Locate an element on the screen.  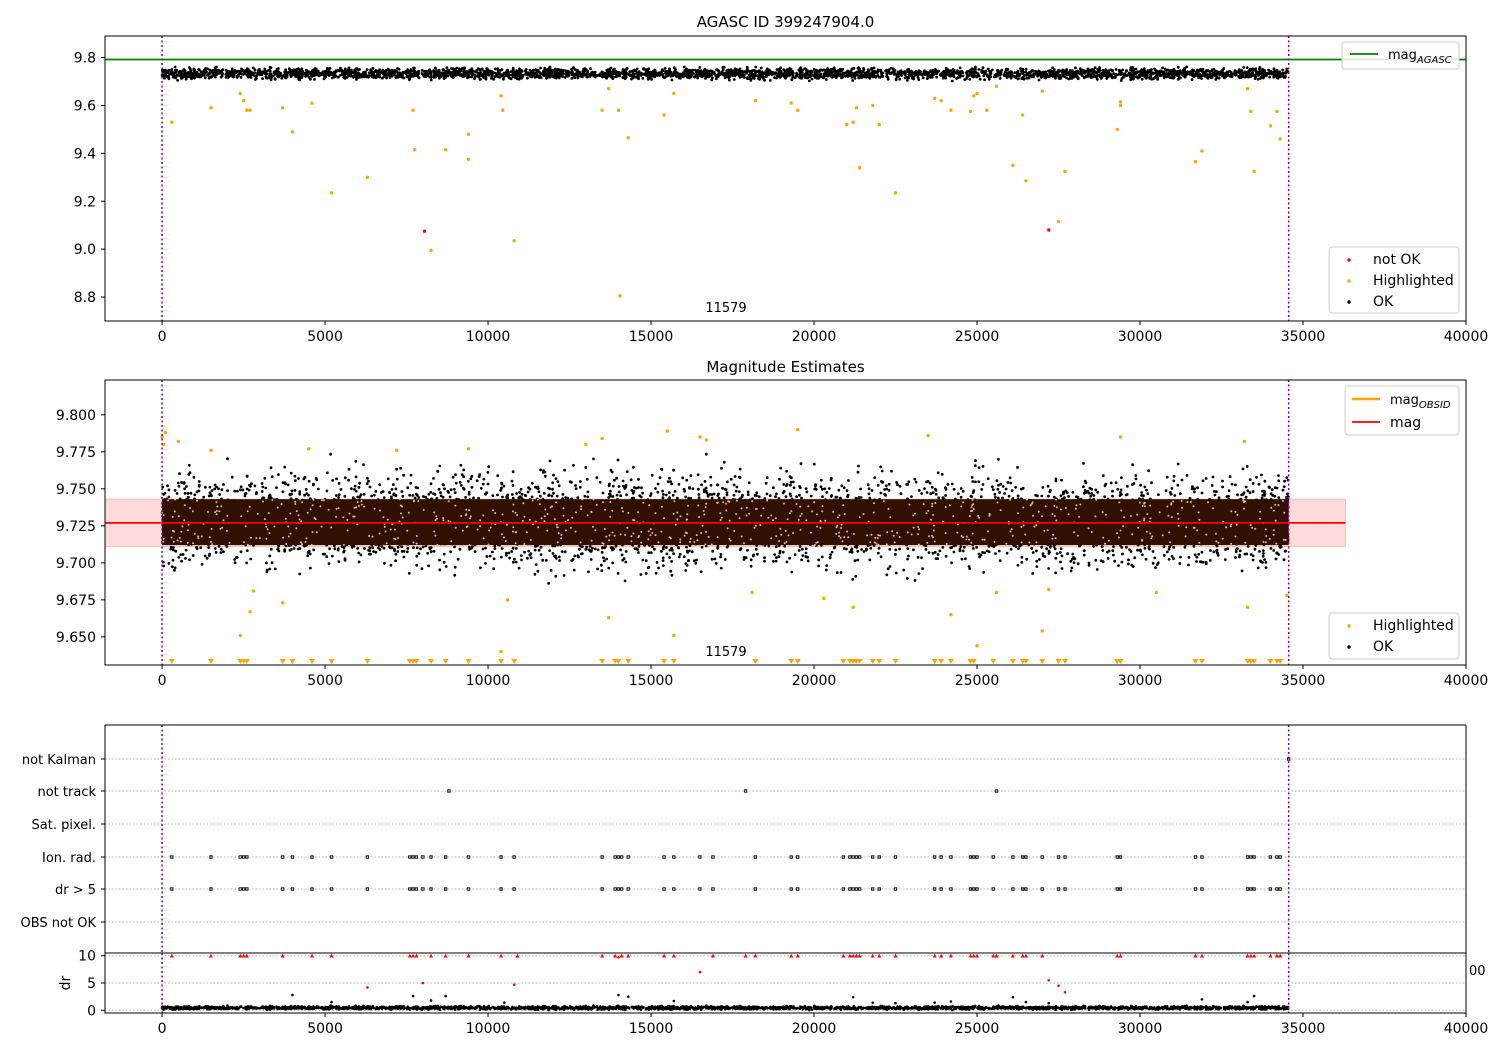
y-tick-label: 9.0 is located at coordinates (85, 250).